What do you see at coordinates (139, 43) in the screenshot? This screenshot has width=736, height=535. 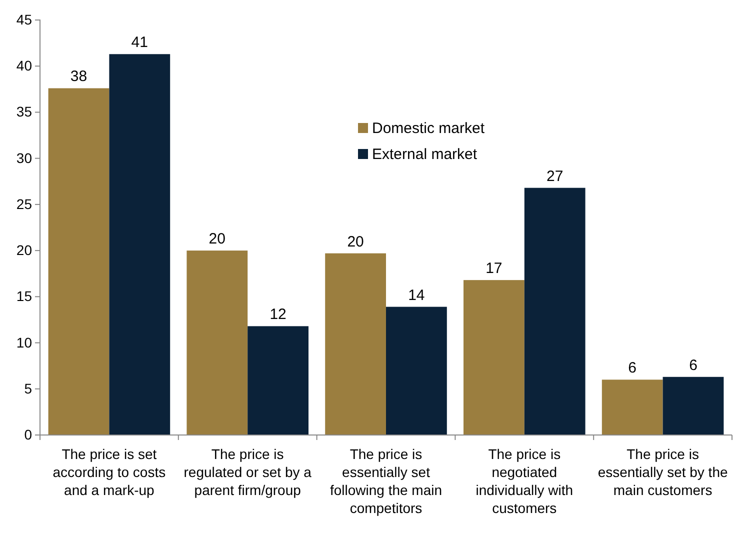 I see `data-label: 41` at bounding box center [139, 43].